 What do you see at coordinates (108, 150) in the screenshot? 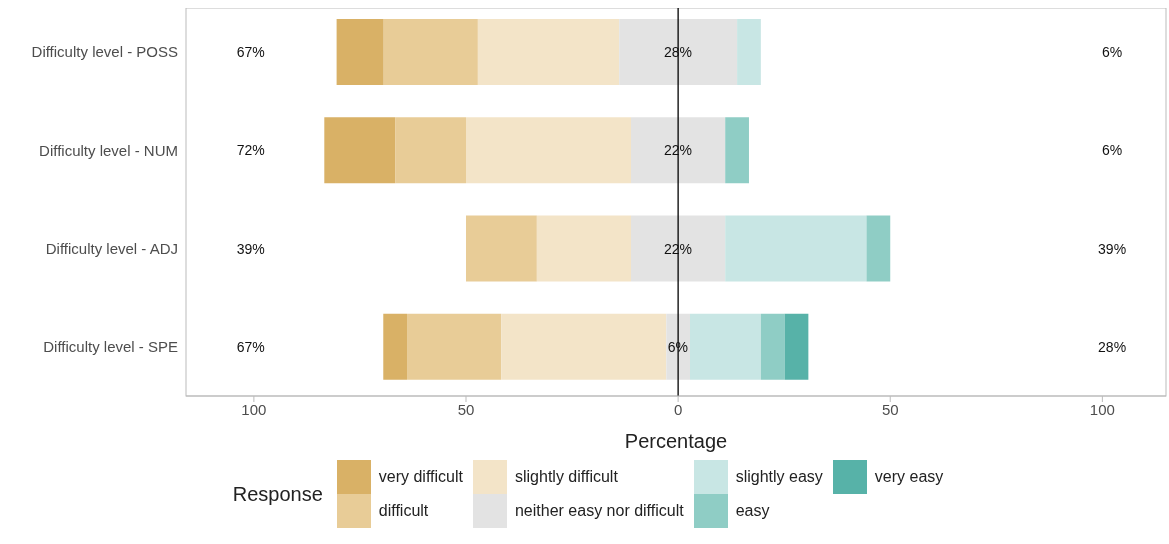
I see `y-tick-label: Difficulty level - NUM` at bounding box center [108, 150].